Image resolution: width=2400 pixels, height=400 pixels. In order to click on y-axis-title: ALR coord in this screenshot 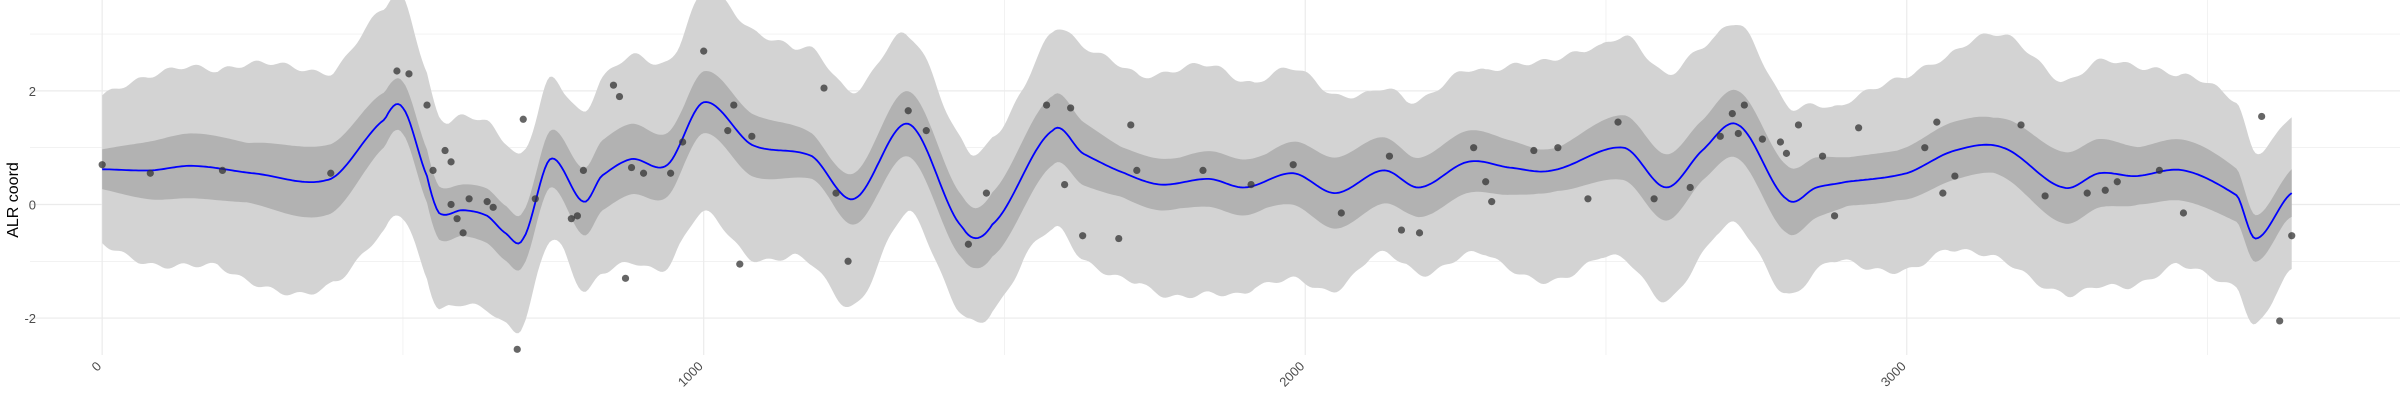, I will do `click(13, 200)`.